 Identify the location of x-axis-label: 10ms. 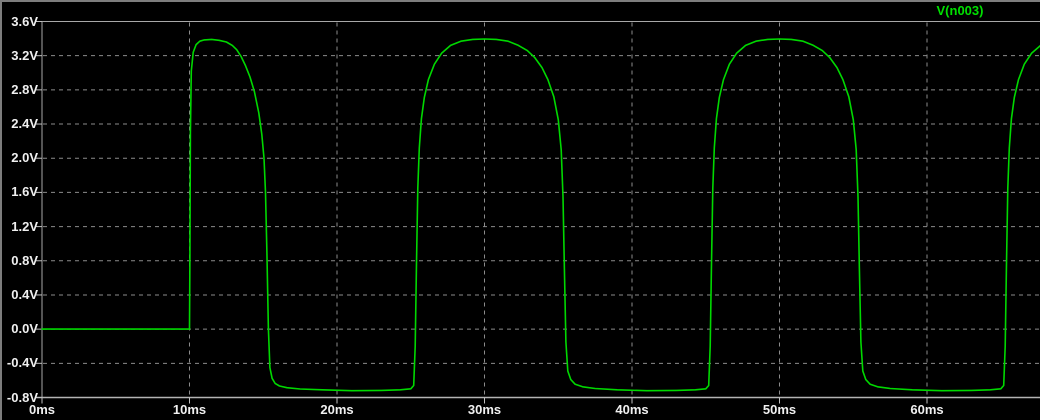
(189, 409).